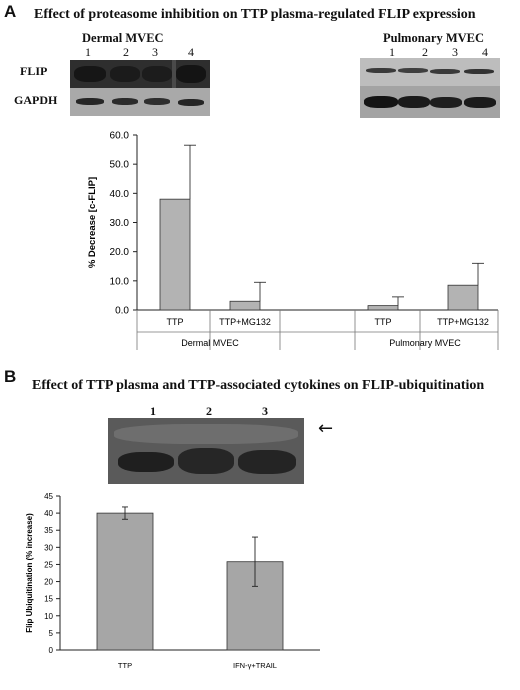 The image size is (520, 690). What do you see at coordinates (434, 38) in the screenshot?
I see `pulmonary-mvec-title: Pulmonary MVEC` at bounding box center [434, 38].